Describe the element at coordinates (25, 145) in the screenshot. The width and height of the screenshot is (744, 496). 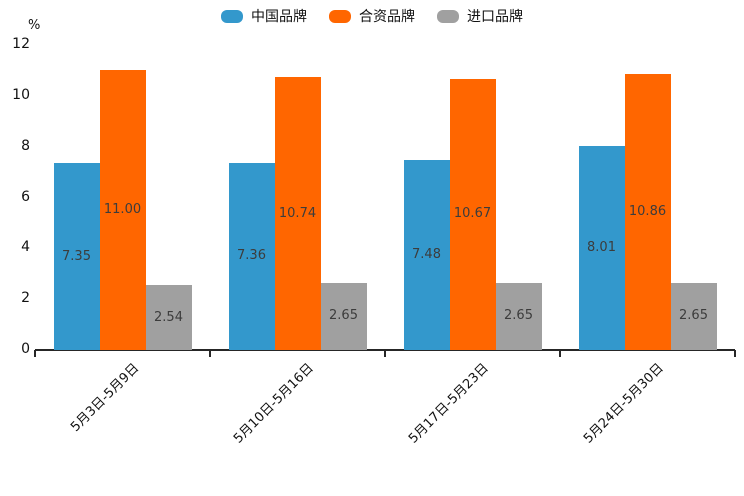
I see `y-axis-tick-label: 8` at that location.